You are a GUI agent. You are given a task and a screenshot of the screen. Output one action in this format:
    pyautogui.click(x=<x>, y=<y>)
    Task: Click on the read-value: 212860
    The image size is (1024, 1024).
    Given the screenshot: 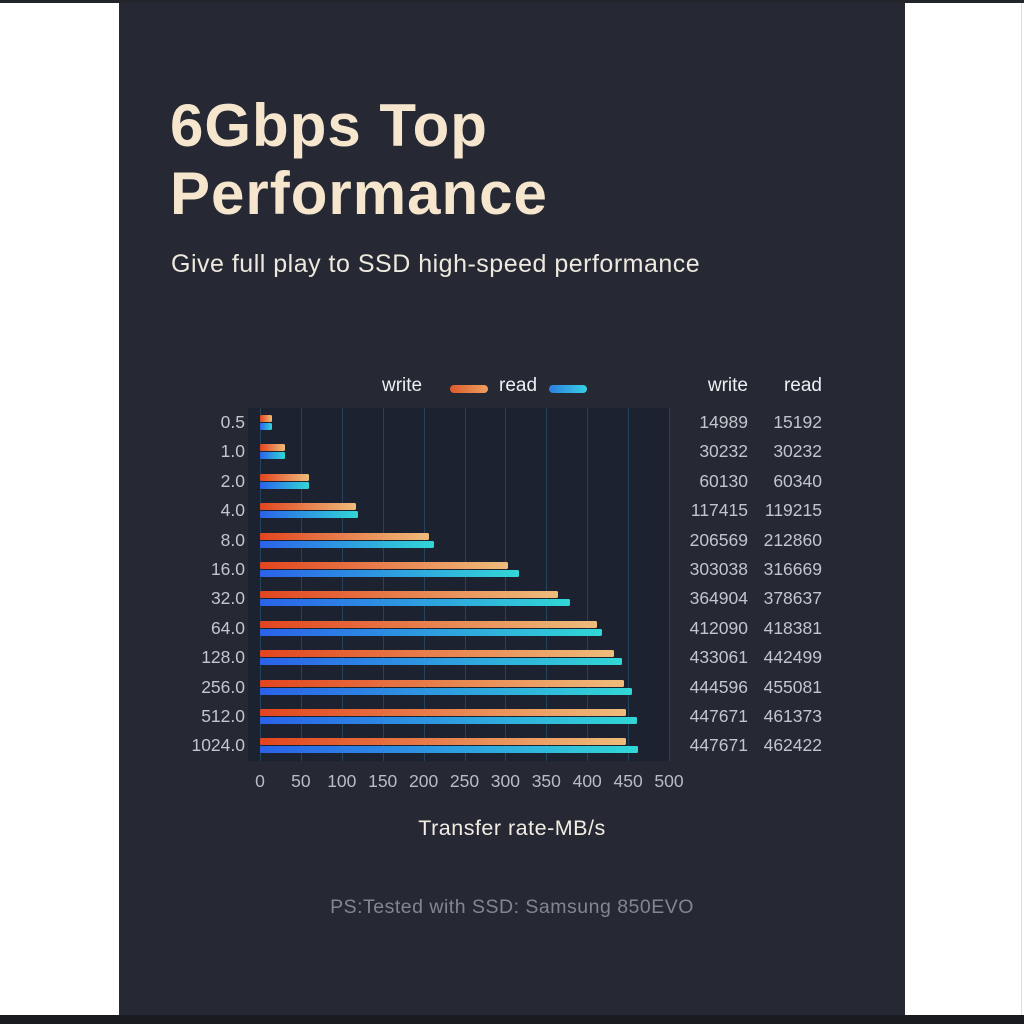 What is the action you would take?
    pyautogui.click(x=792, y=539)
    